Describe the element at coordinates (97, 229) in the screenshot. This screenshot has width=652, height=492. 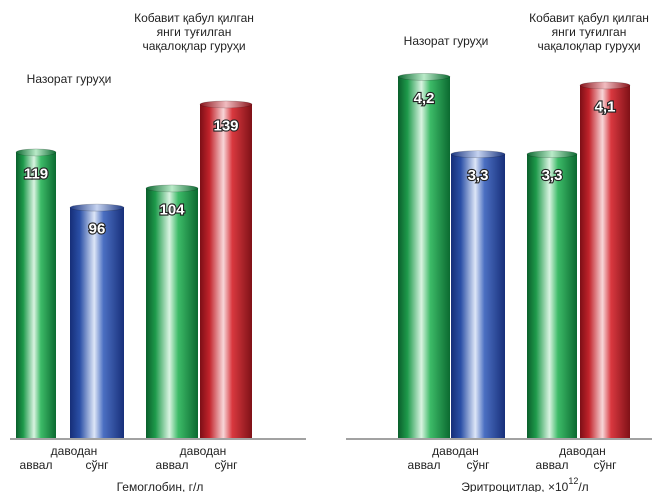
I see `data-label: 96` at that location.